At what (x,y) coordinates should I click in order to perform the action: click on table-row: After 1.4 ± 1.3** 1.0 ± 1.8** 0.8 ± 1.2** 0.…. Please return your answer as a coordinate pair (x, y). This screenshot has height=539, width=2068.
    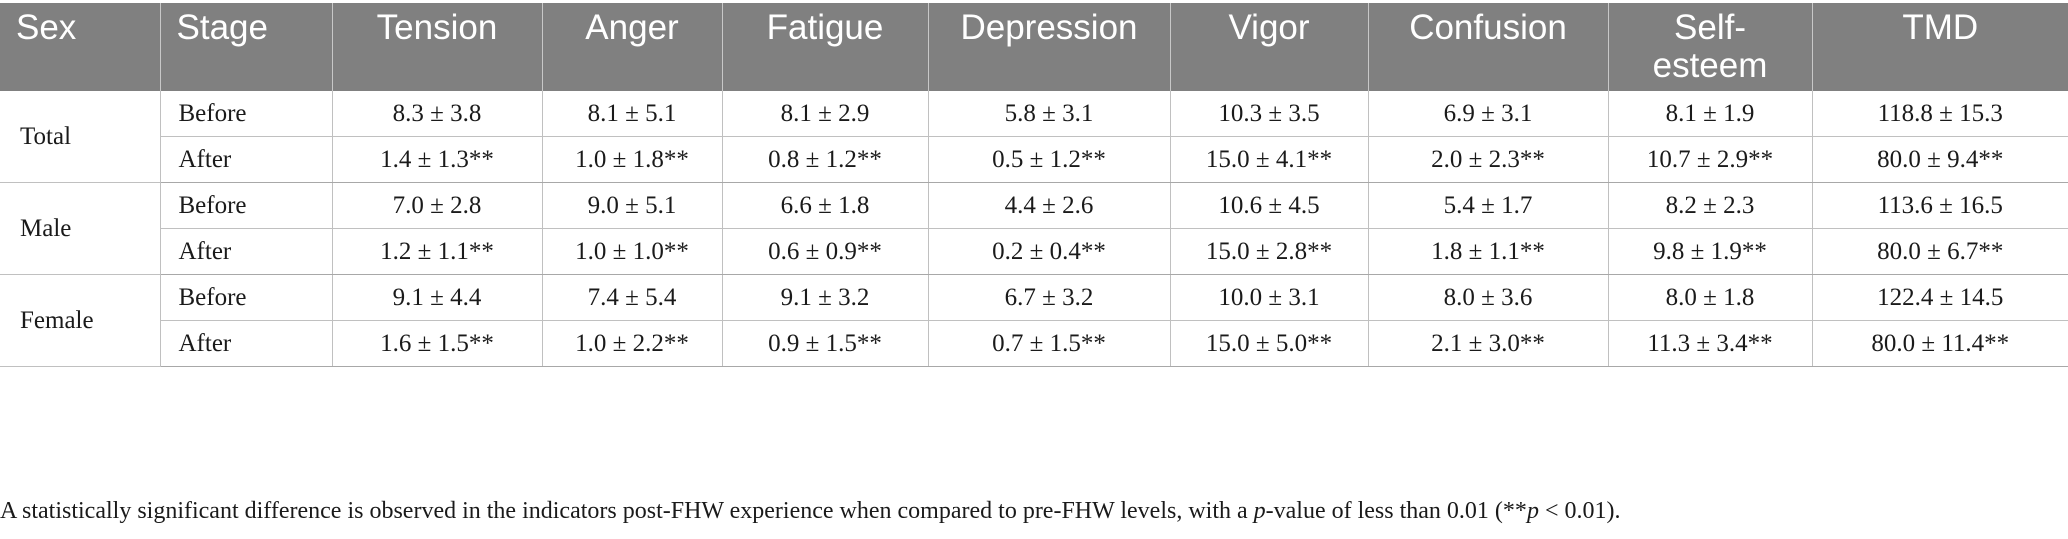
    Looking at the image, I should click on (1034, 159).